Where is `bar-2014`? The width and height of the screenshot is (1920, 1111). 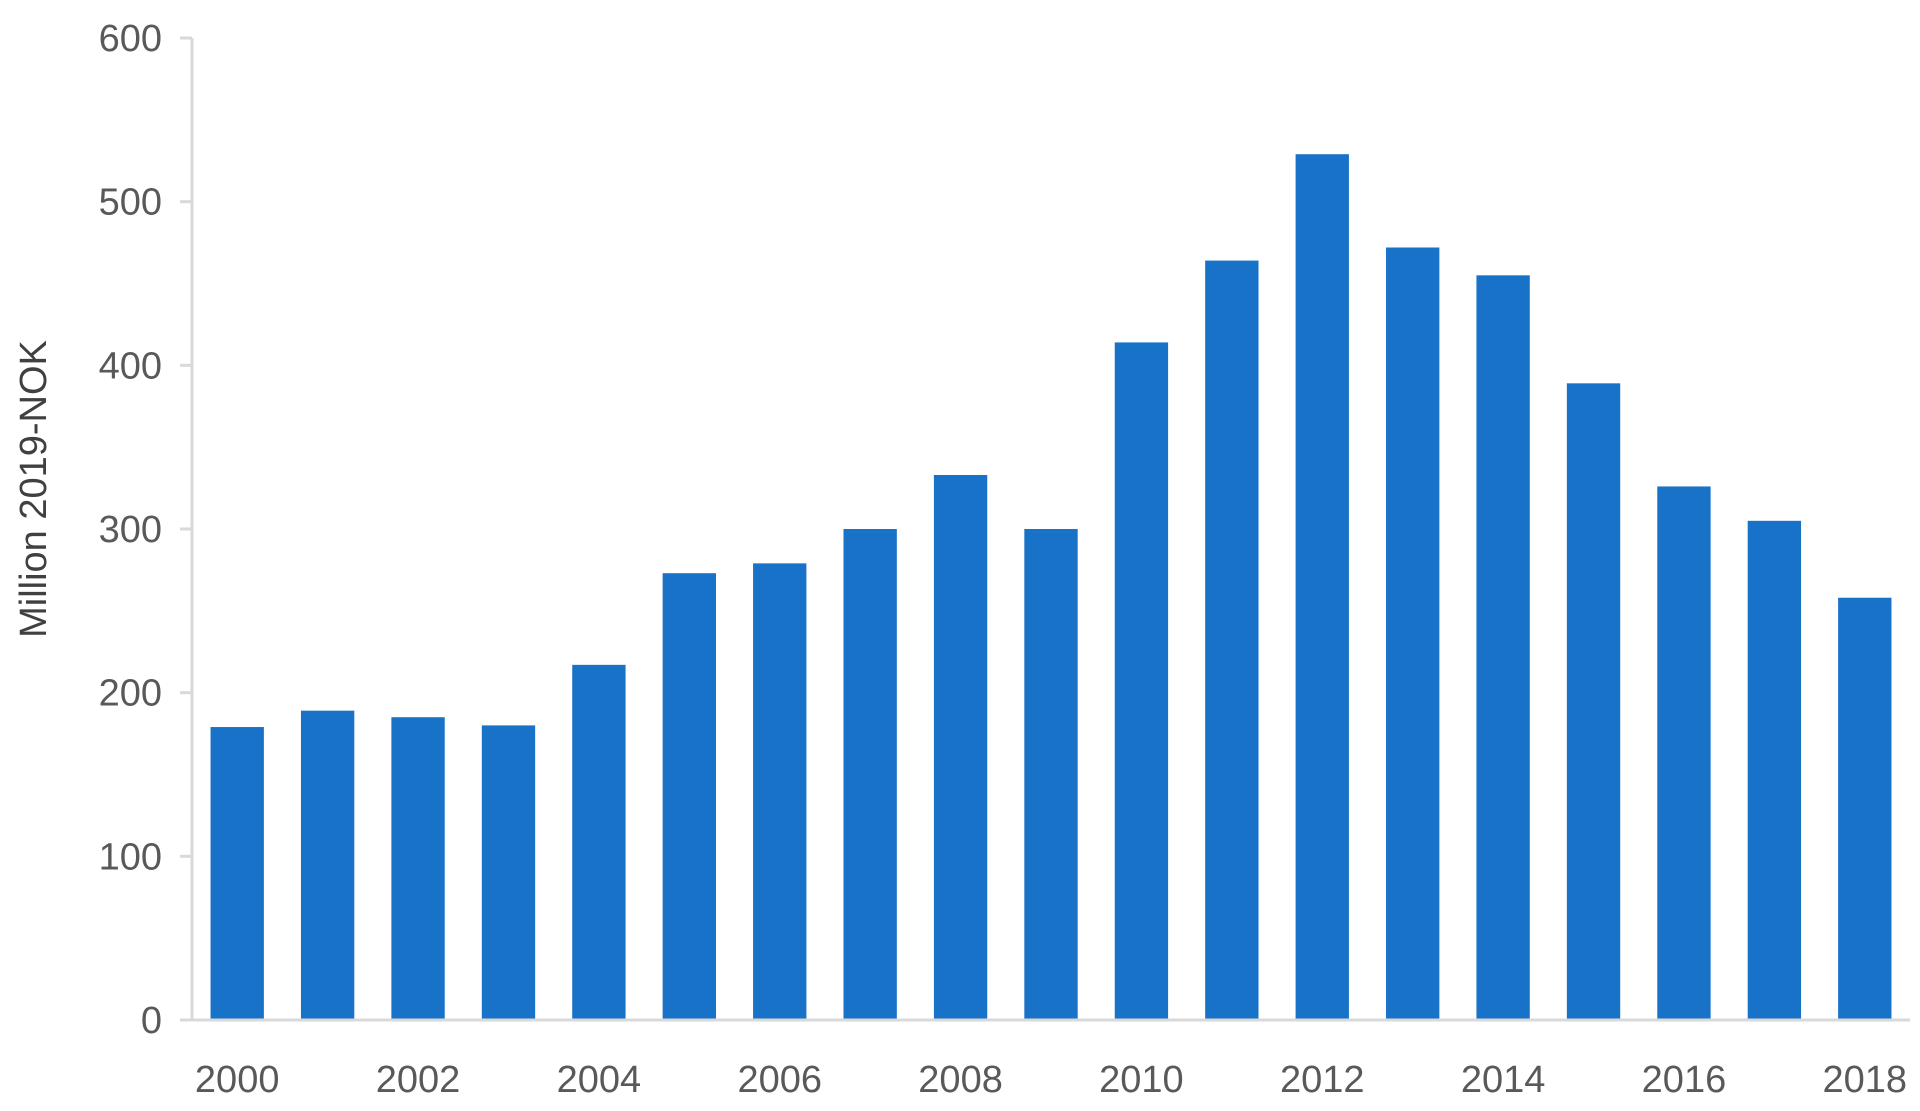 bar-2014 is located at coordinates (1503, 648).